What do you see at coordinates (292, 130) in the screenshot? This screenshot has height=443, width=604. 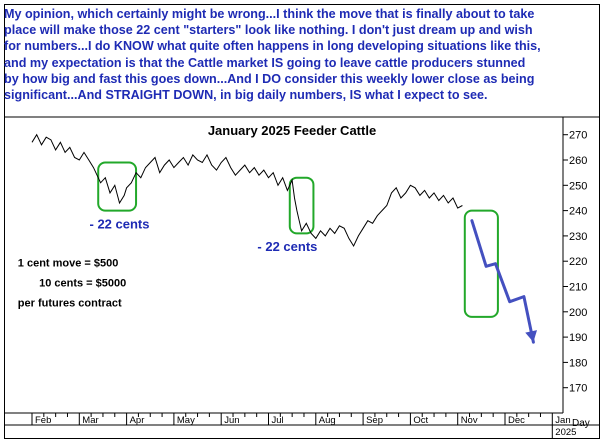 I see `chart-title: January 2025 Feeder Cattle` at bounding box center [292, 130].